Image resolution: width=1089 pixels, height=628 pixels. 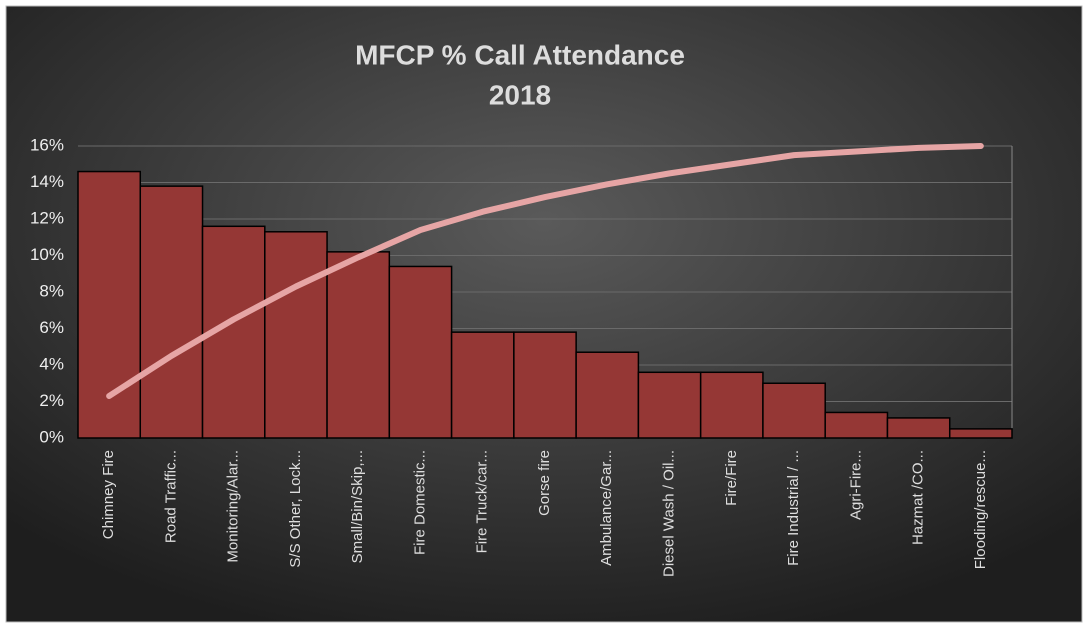 What do you see at coordinates (108, 494) in the screenshot?
I see `x-tick-label: Chimney Fire` at bounding box center [108, 494].